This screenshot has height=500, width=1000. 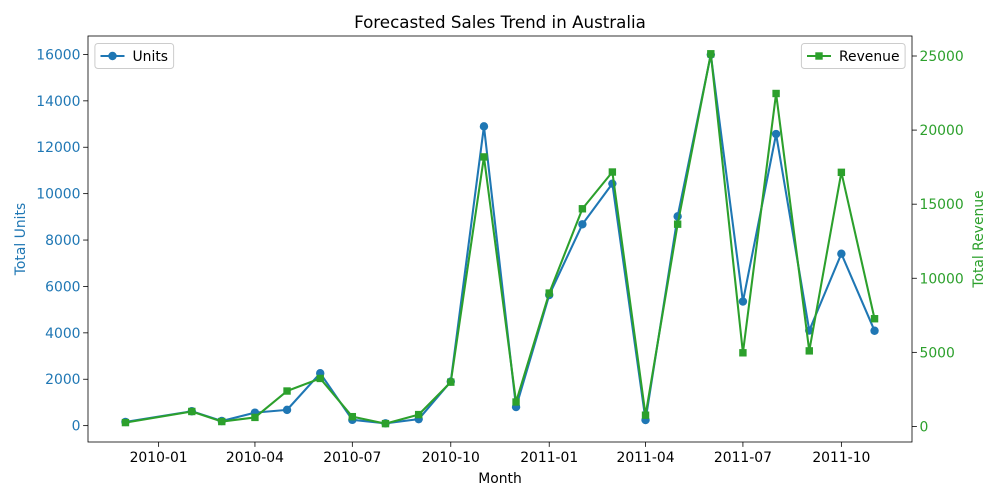 What do you see at coordinates (942, 205) in the screenshot?
I see `right-y-tick-label: 15000` at bounding box center [942, 205].